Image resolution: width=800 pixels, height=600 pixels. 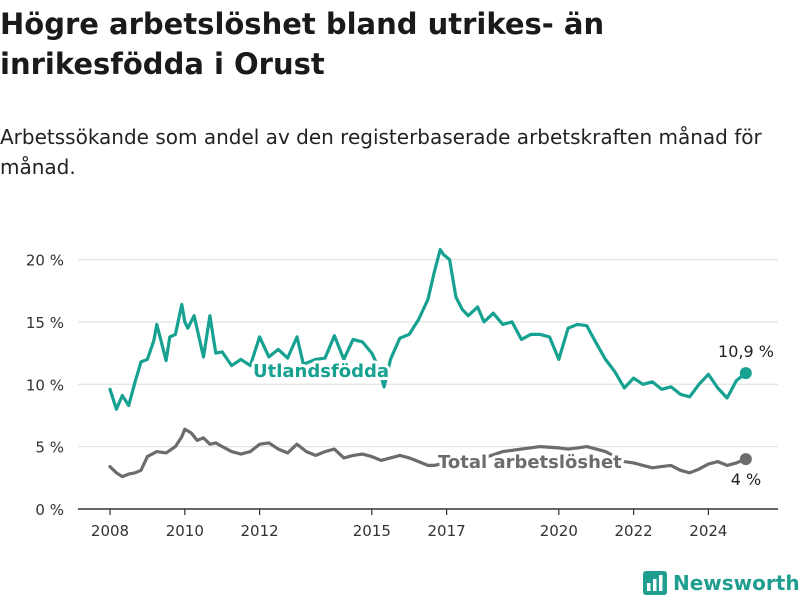 I want to click on brand-name: Newsworthy, so click(x=736, y=583).